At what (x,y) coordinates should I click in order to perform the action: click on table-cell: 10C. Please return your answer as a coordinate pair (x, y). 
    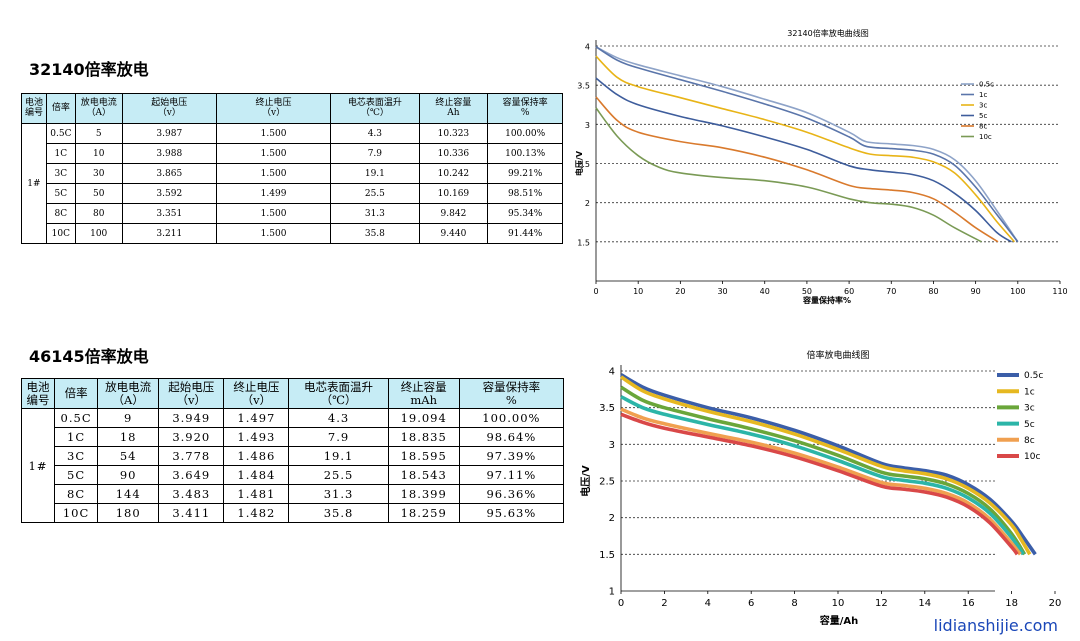
    Looking at the image, I should click on (60, 233).